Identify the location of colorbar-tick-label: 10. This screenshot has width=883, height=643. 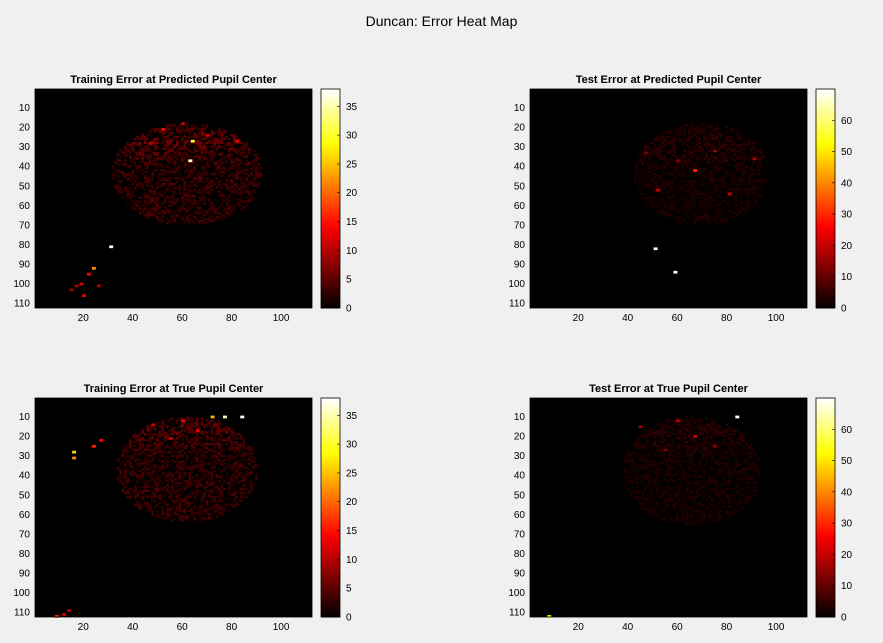
(352, 251).